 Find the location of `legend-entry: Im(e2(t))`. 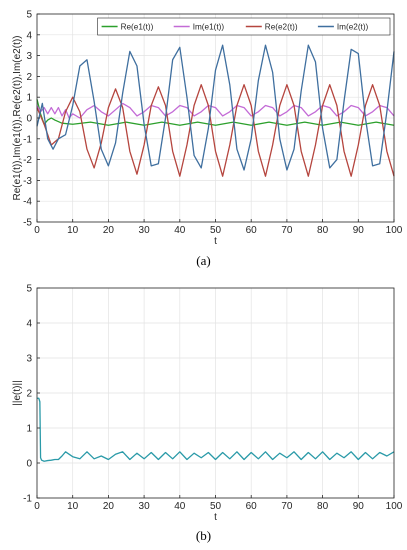

legend-entry: Im(e2(t)) is located at coordinates (353, 27).